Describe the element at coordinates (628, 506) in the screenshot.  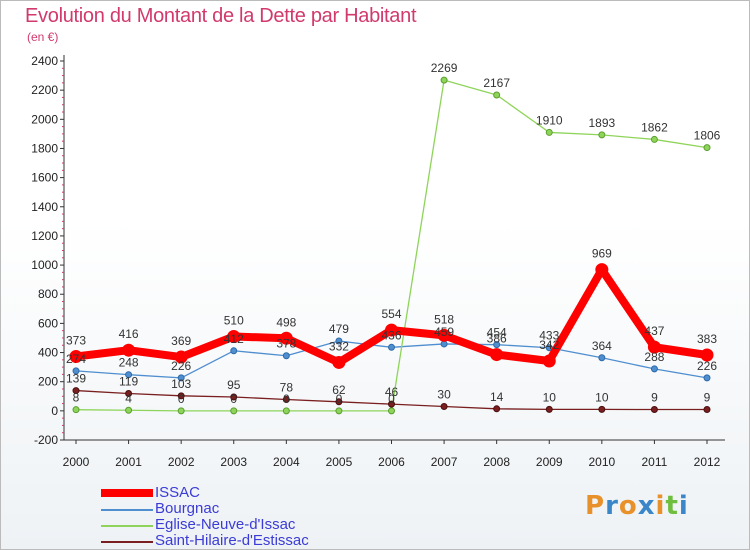
I see `brand-logo-letter: o` at that location.